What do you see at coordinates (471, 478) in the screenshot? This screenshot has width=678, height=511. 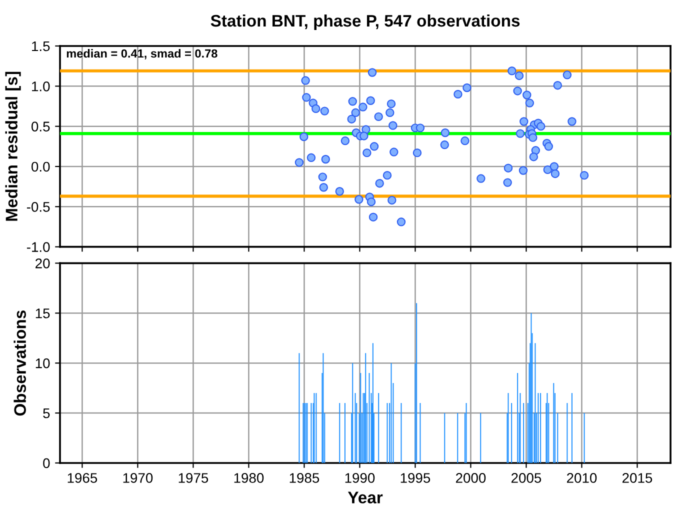 I see `x-tick-label: 2000` at bounding box center [471, 478].